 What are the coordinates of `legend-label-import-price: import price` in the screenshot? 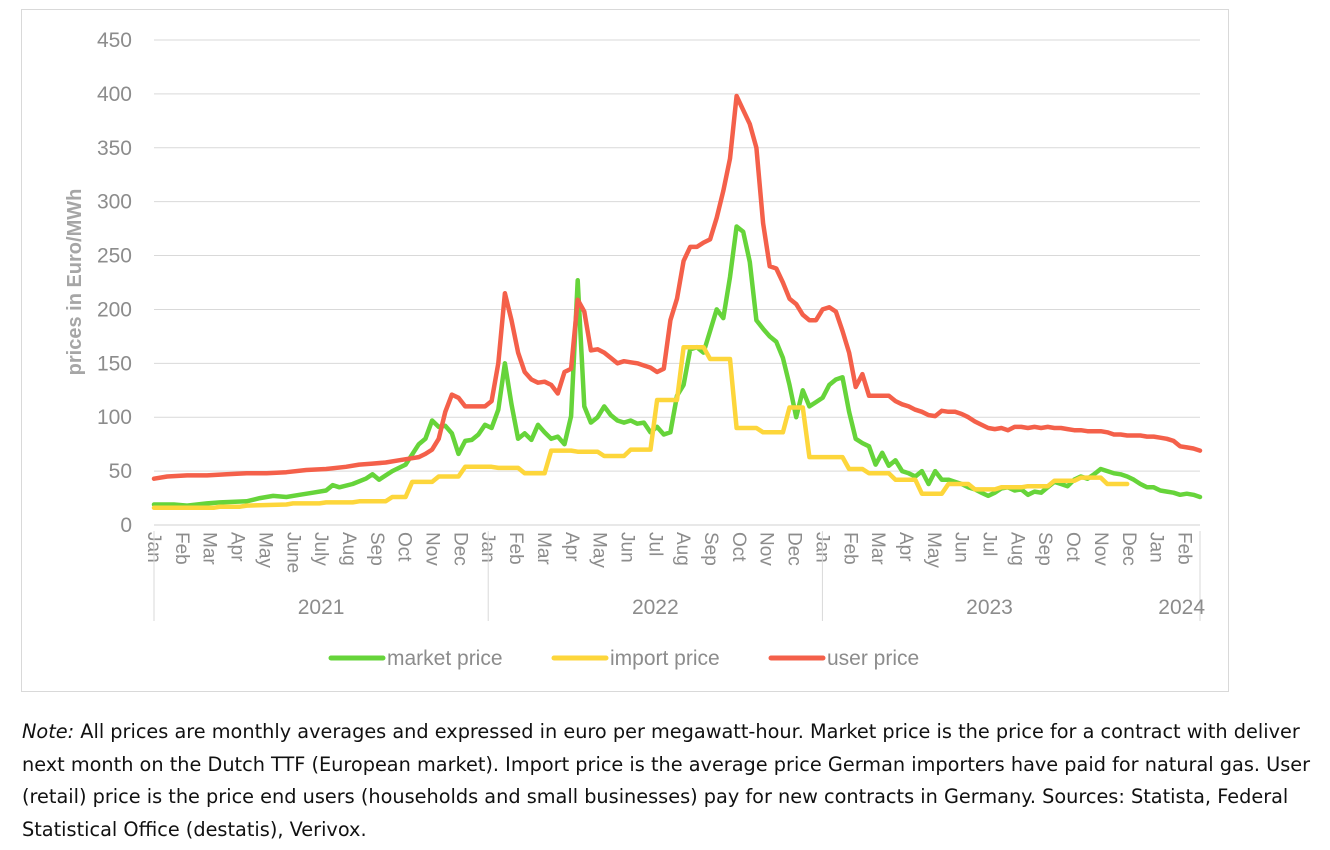 It's located at (665, 658).